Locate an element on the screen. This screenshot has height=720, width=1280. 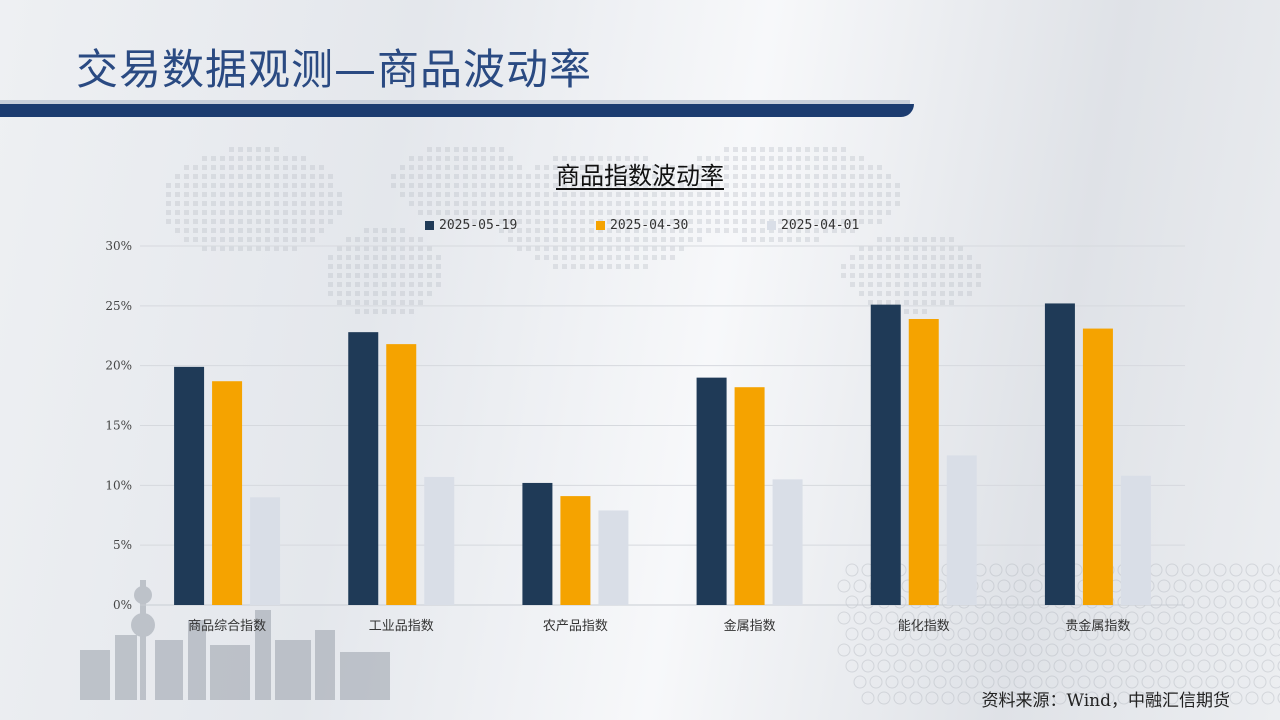
chart-legend: 2025-05-19 2025-04-30 2025-04-01 is located at coordinates (640, 228).